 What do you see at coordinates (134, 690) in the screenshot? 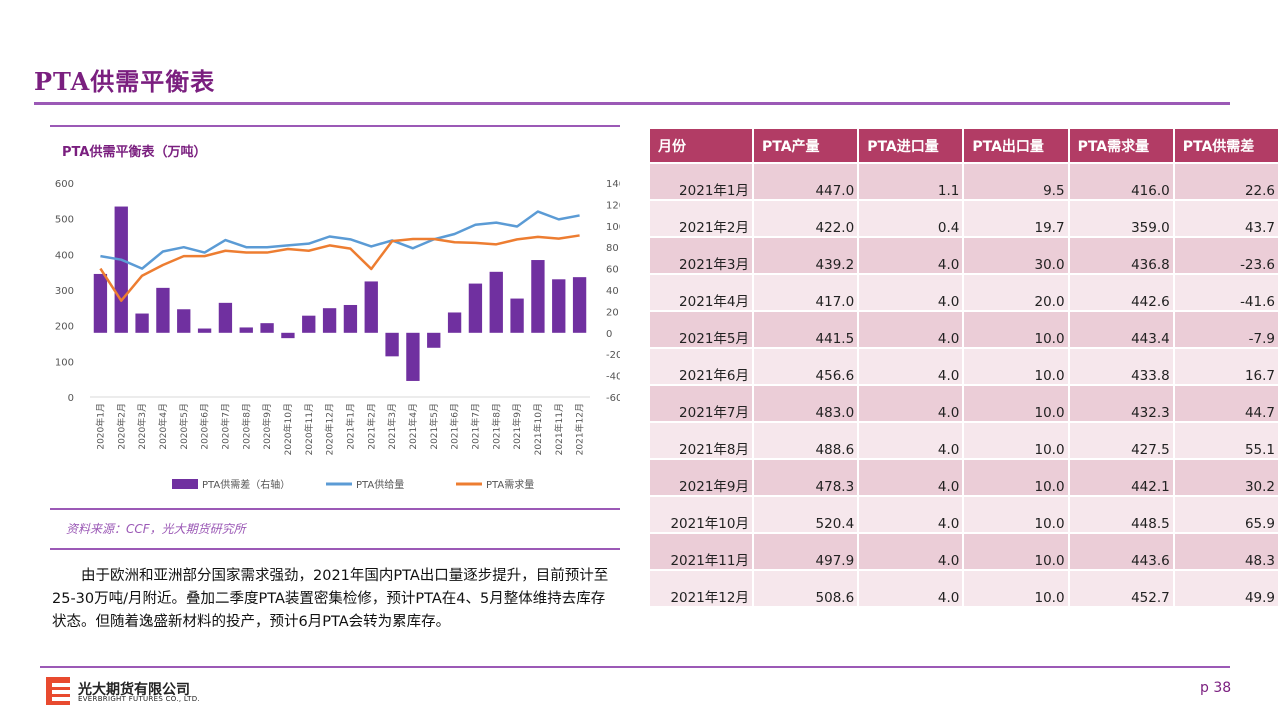
I see `company-name-cn: 光大期货有限公司` at bounding box center [134, 690].